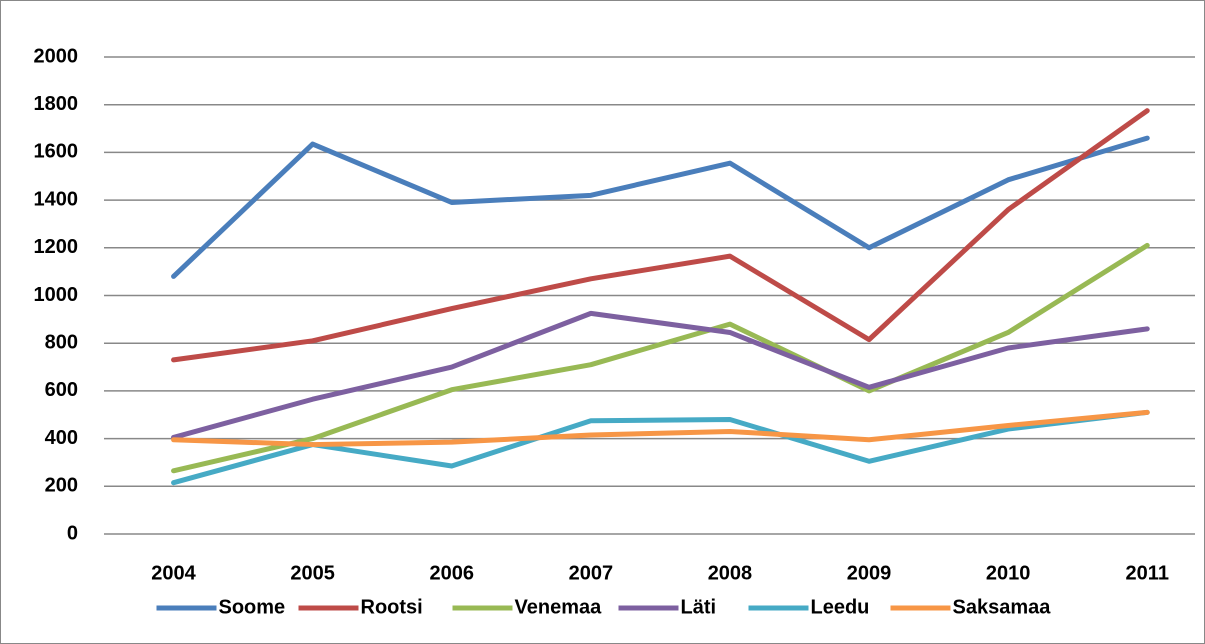  I want to click on x-tick-label: 2006, so click(452, 573).